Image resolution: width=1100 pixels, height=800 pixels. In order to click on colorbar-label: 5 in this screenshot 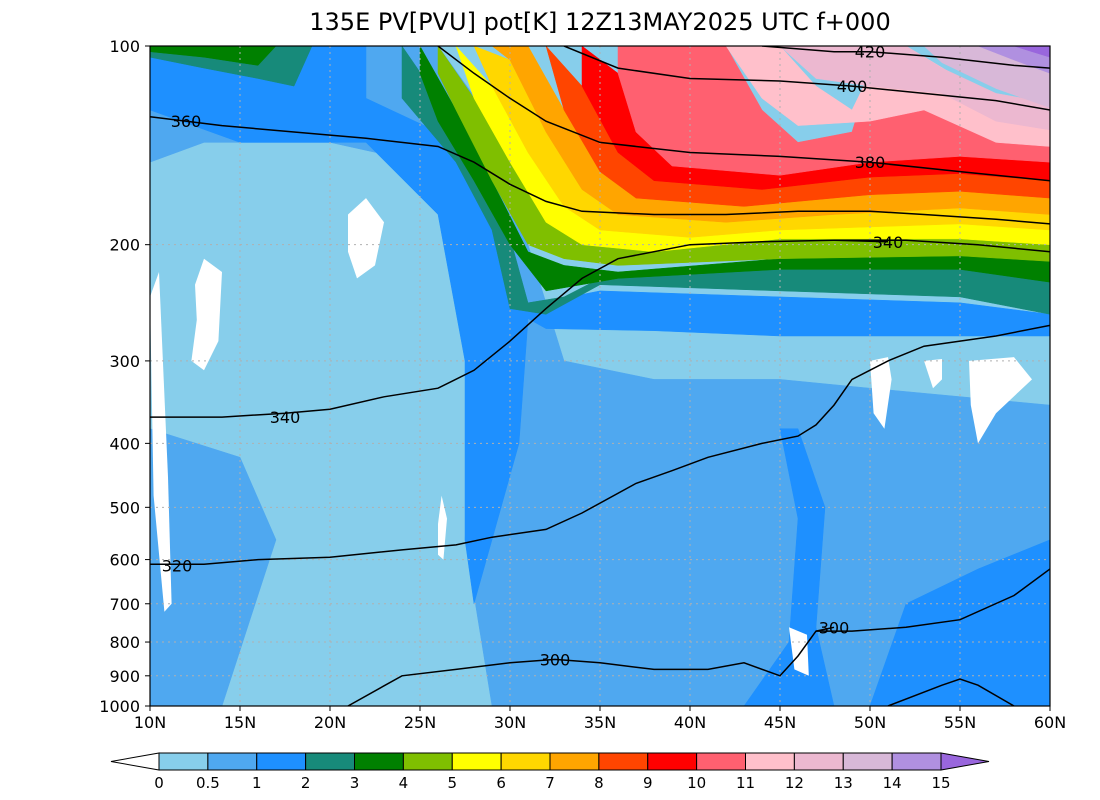, I will do `click(452, 783)`.